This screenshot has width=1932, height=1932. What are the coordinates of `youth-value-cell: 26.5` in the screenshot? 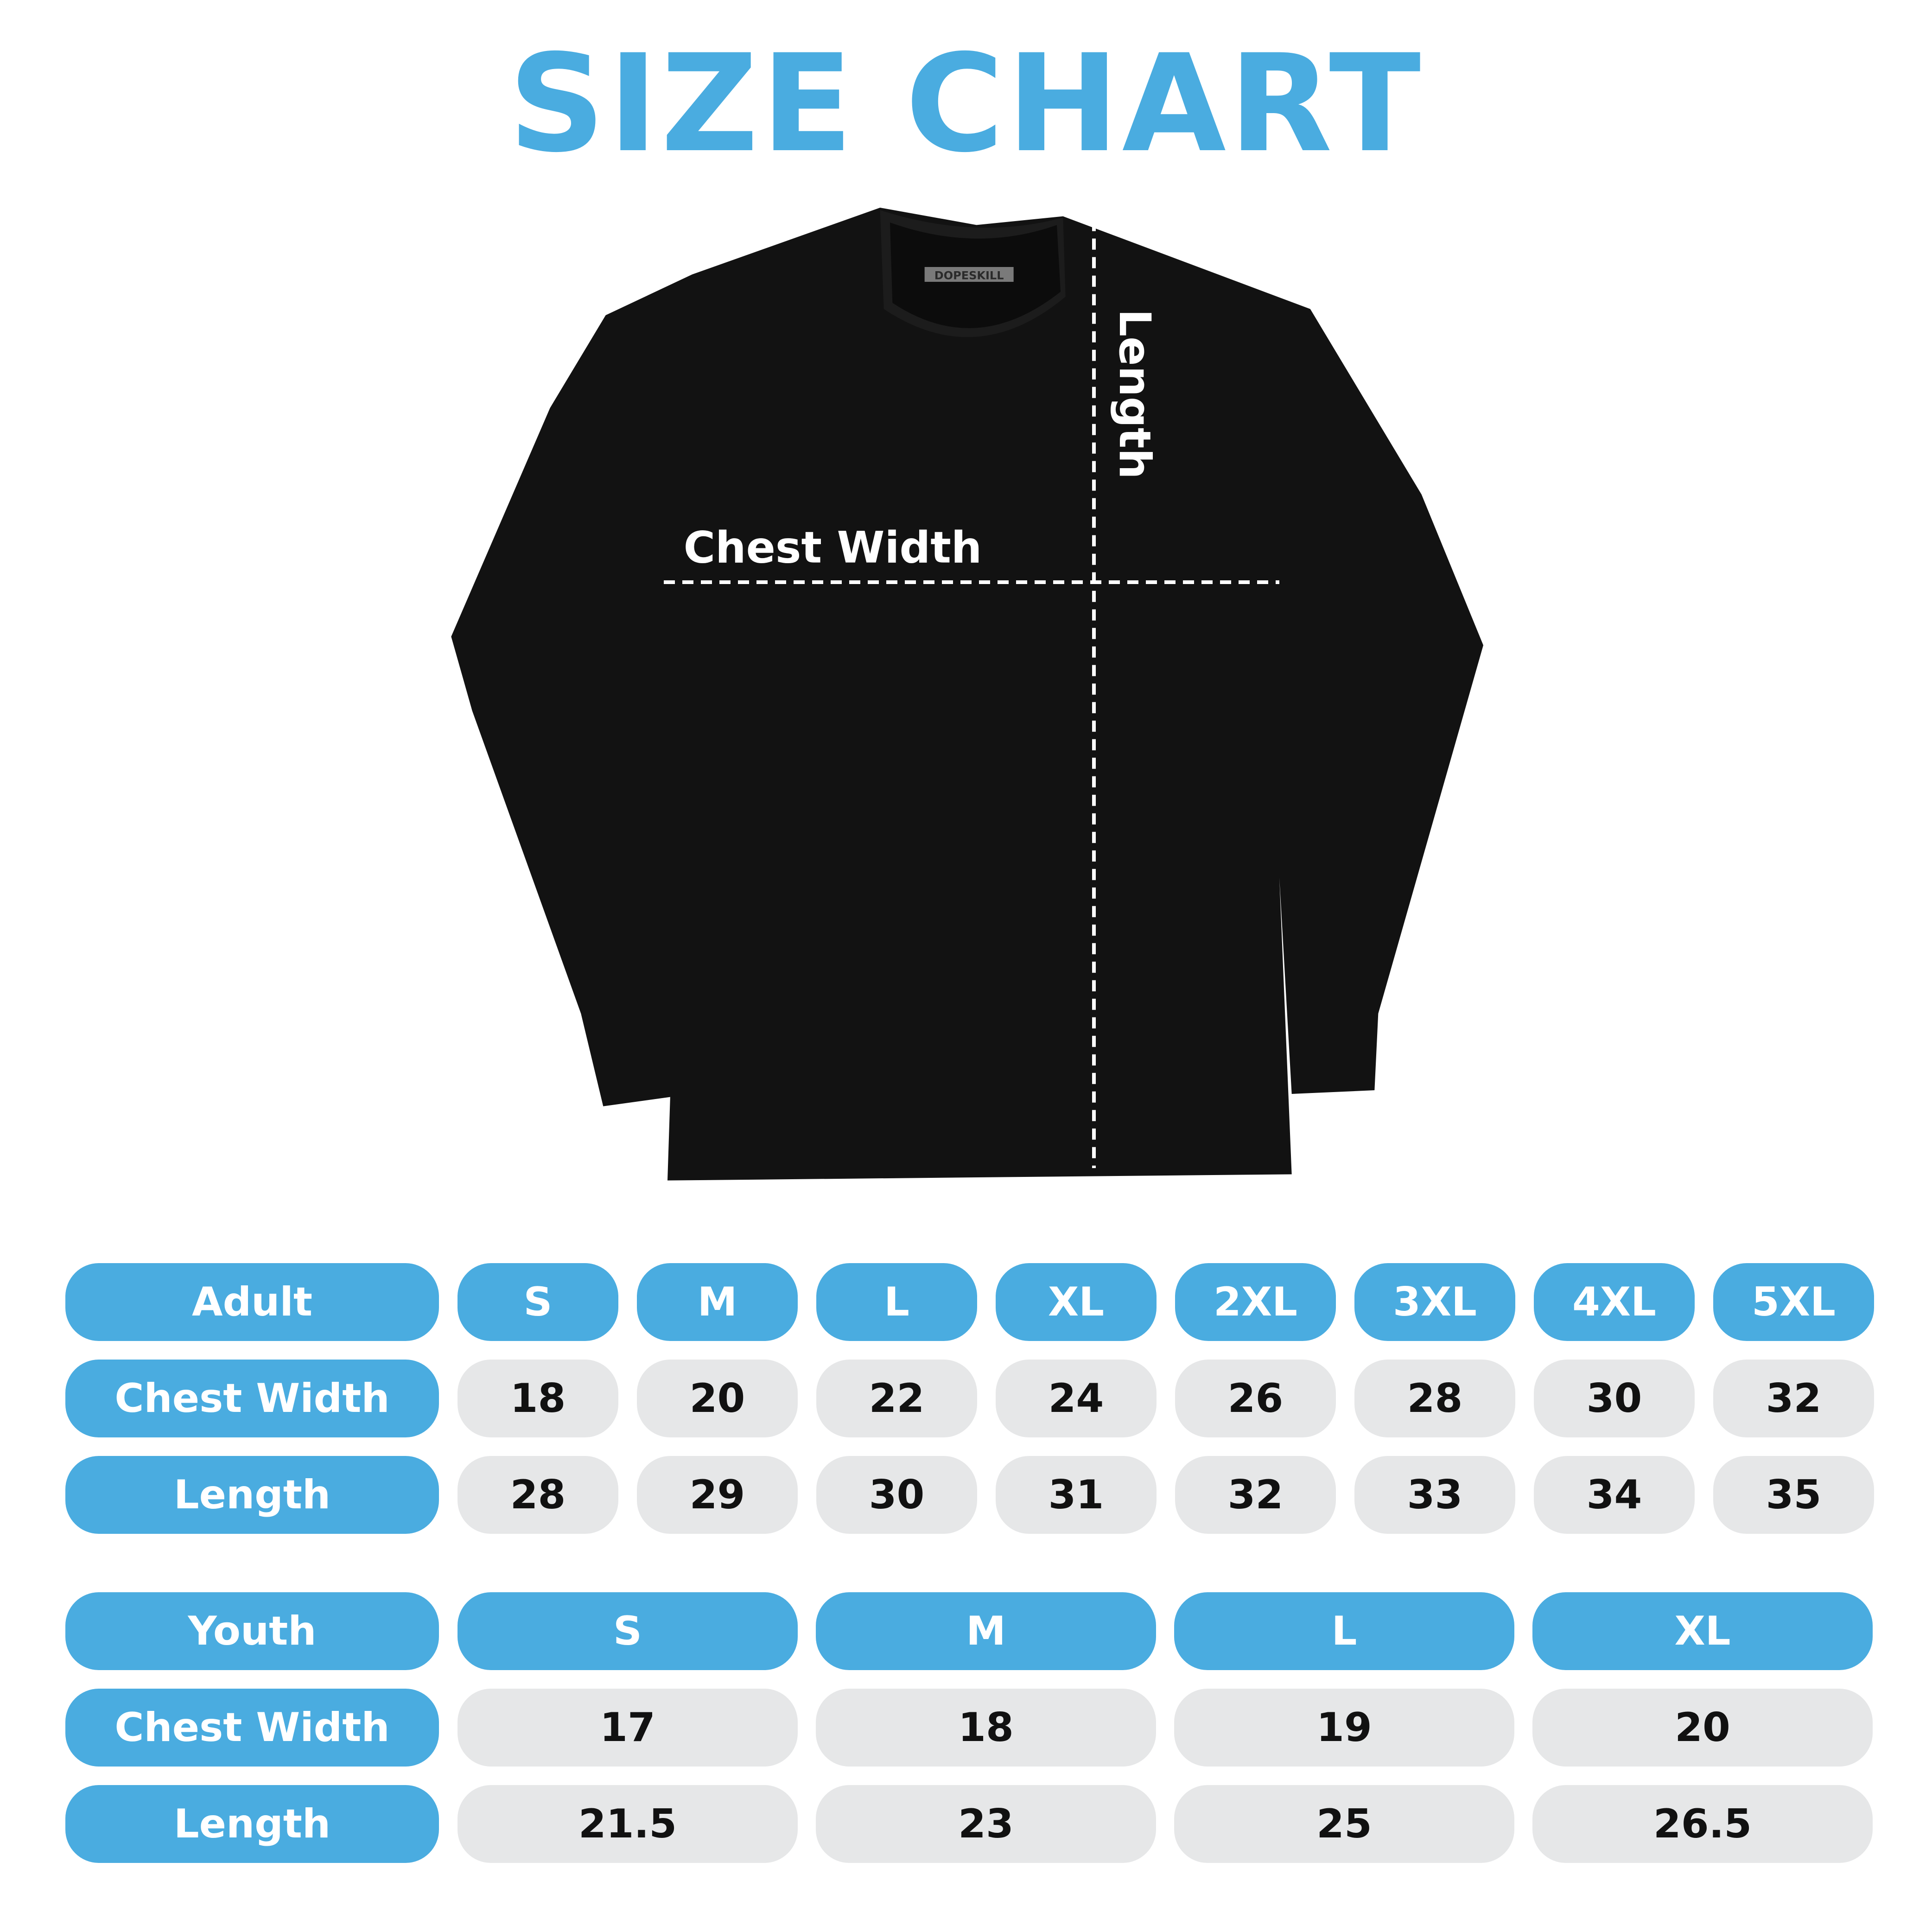 It's located at (1702, 1824).